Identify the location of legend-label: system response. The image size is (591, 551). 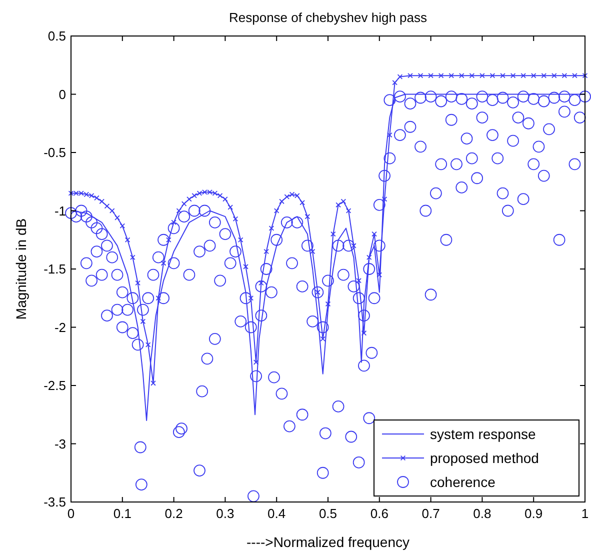
(483, 434).